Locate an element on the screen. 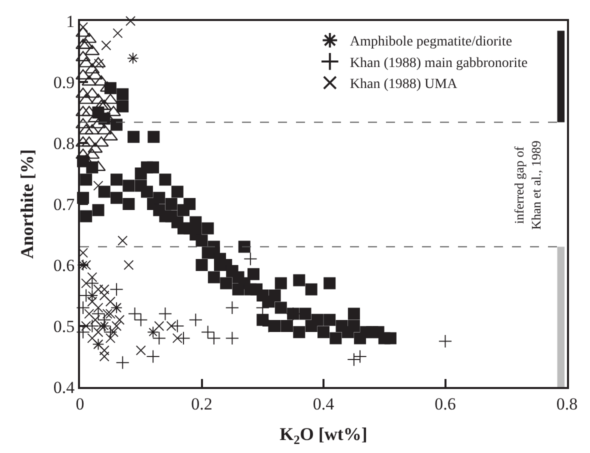  legend-label: Khan (1988) main gabbronorite is located at coordinates (439, 63).